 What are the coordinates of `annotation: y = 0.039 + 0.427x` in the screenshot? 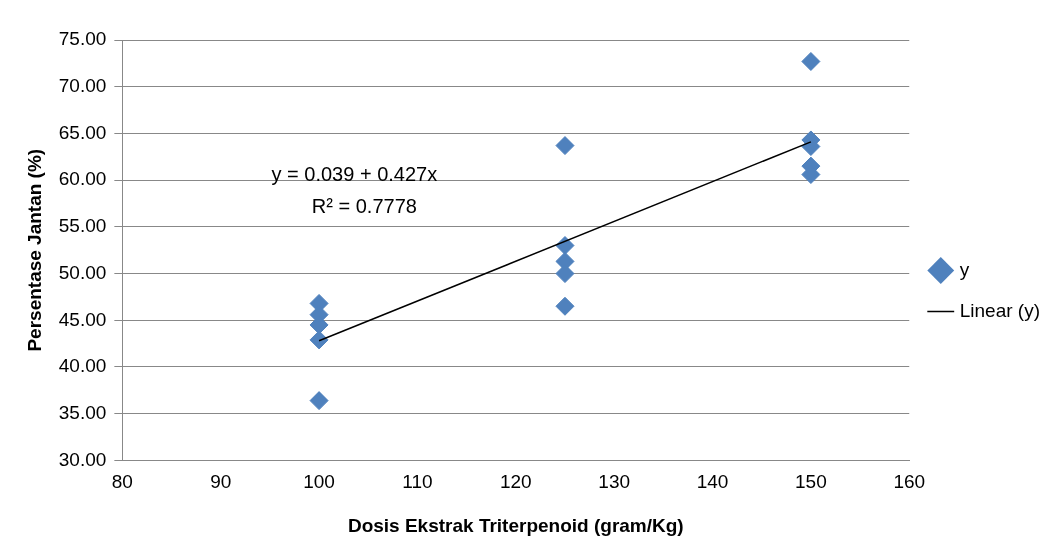 It's located at (354, 173).